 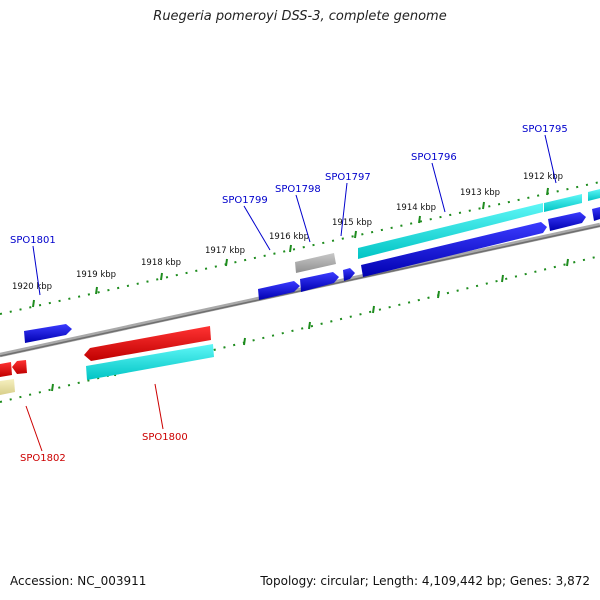 What do you see at coordinates (298, 189) in the screenshot?
I see `gene-label: SPO1798` at bounding box center [298, 189].